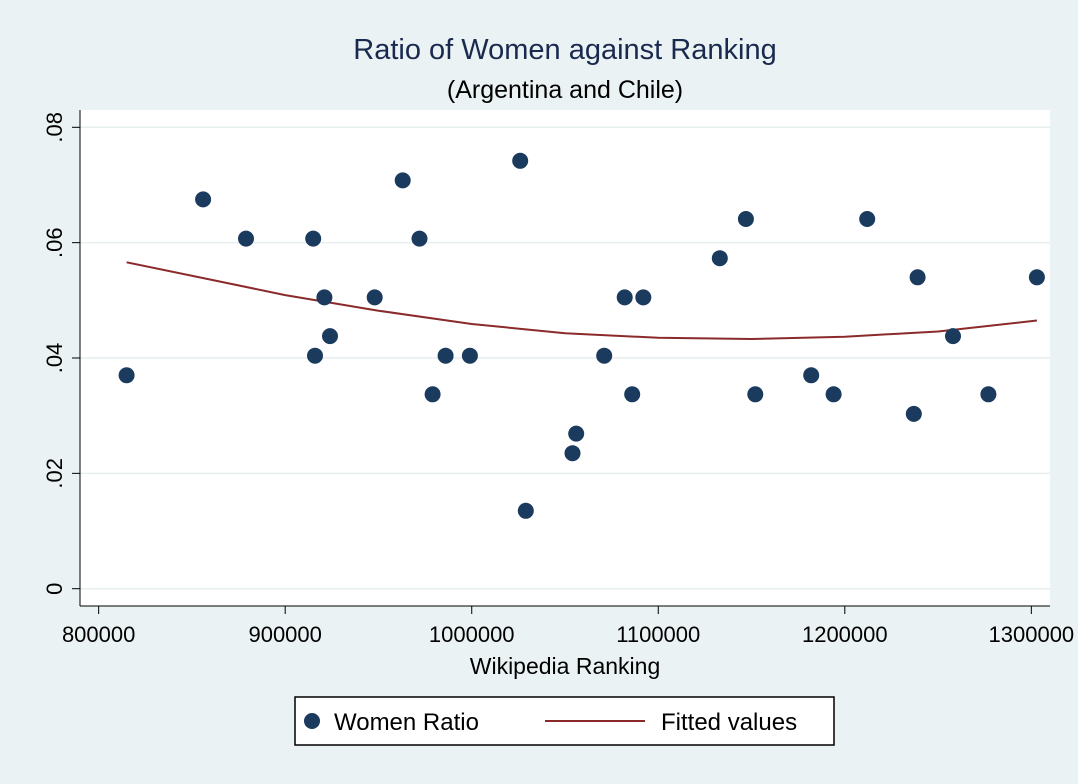 This screenshot has width=1078, height=784. I want to click on legend: Women Ratio Fitted values, so click(564, 721).